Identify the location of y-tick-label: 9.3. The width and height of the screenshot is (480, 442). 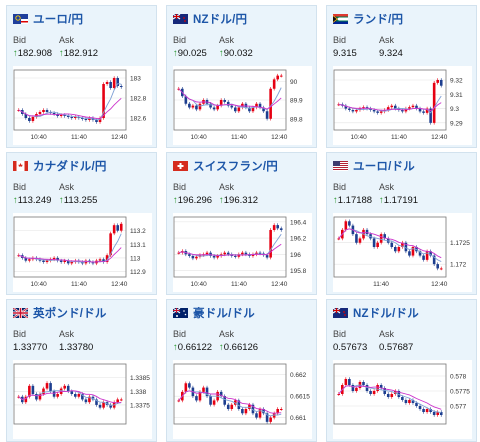
(454, 109).